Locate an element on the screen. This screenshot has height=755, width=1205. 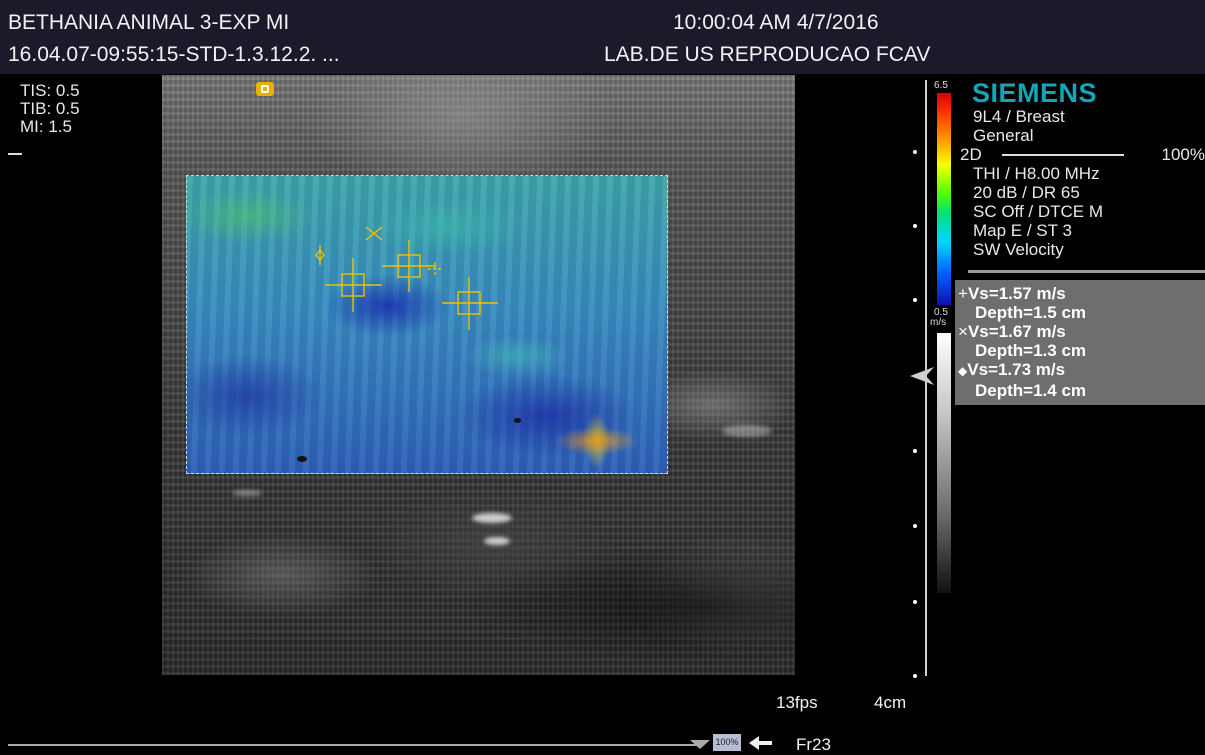
panel-separator is located at coordinates (1086, 271).